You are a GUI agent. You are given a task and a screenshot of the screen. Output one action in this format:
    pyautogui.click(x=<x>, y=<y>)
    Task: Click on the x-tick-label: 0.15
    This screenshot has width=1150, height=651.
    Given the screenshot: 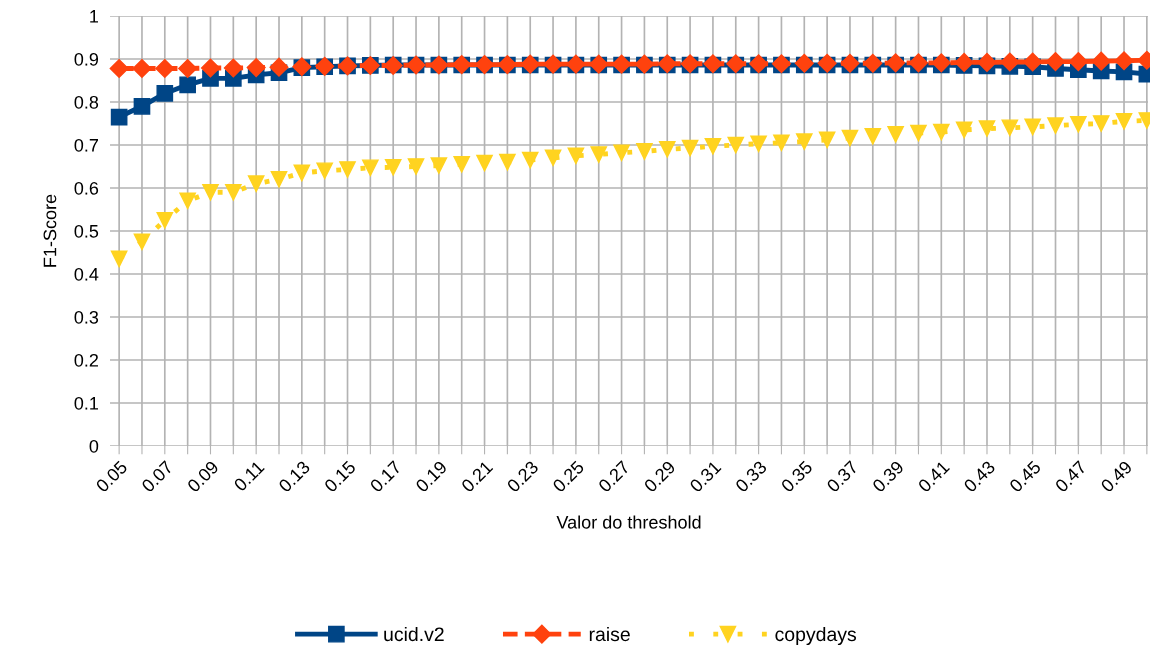 What is the action you would take?
    pyautogui.click(x=340, y=476)
    